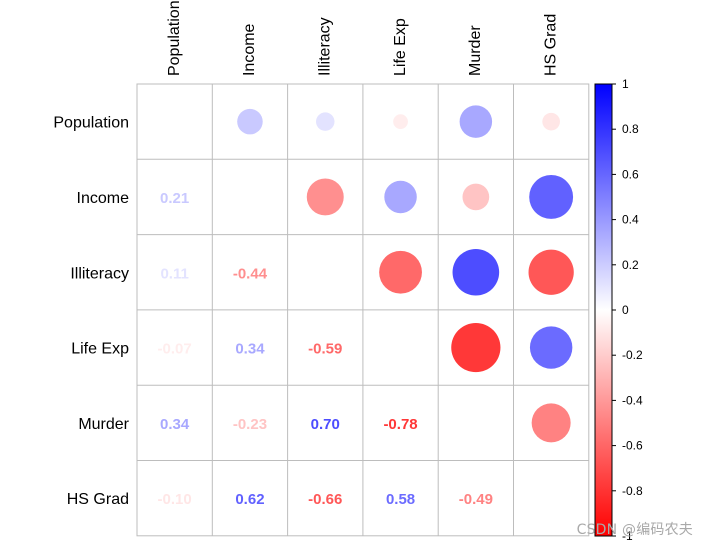 This screenshot has height=547, width=705. Describe the element at coordinates (632, 400) in the screenshot. I see `colorbar-tick-label-8: -0.4` at that location.